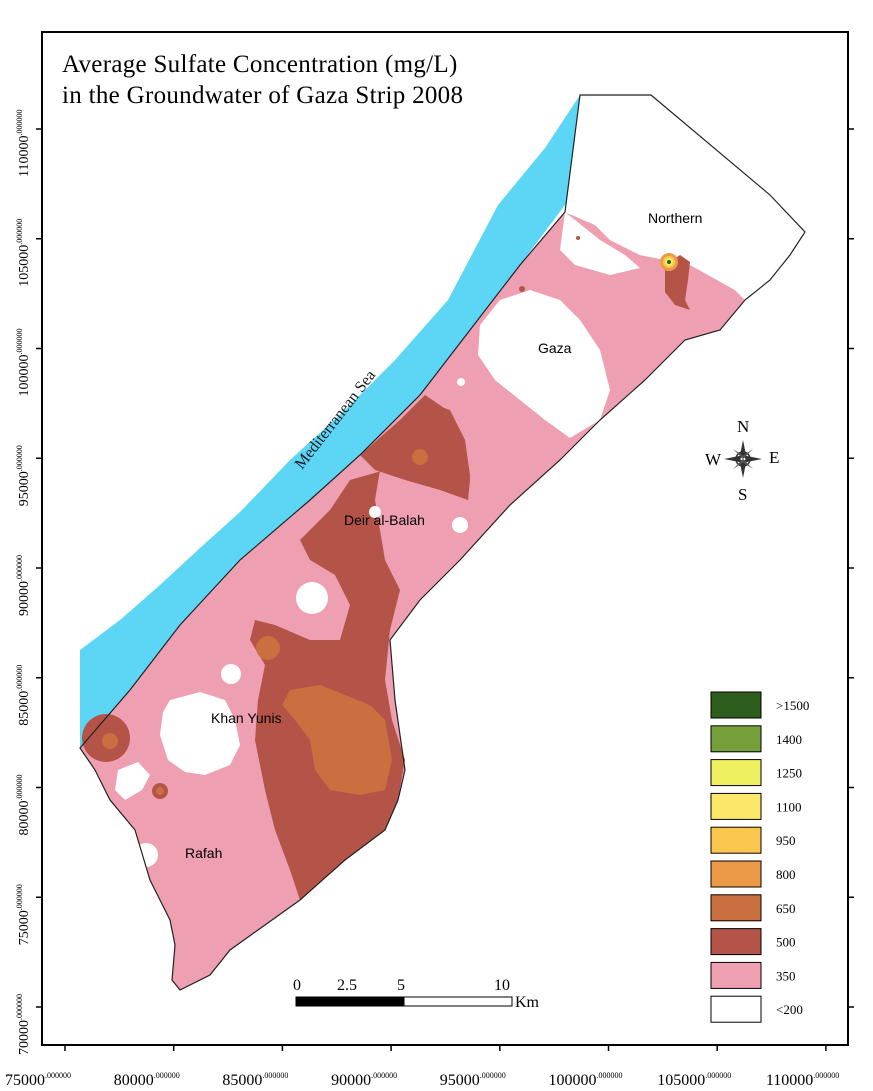 Image resolution: width=873 pixels, height=1091 pixels. I want to click on y-tick-label: 110000.000000, so click(23, 143).